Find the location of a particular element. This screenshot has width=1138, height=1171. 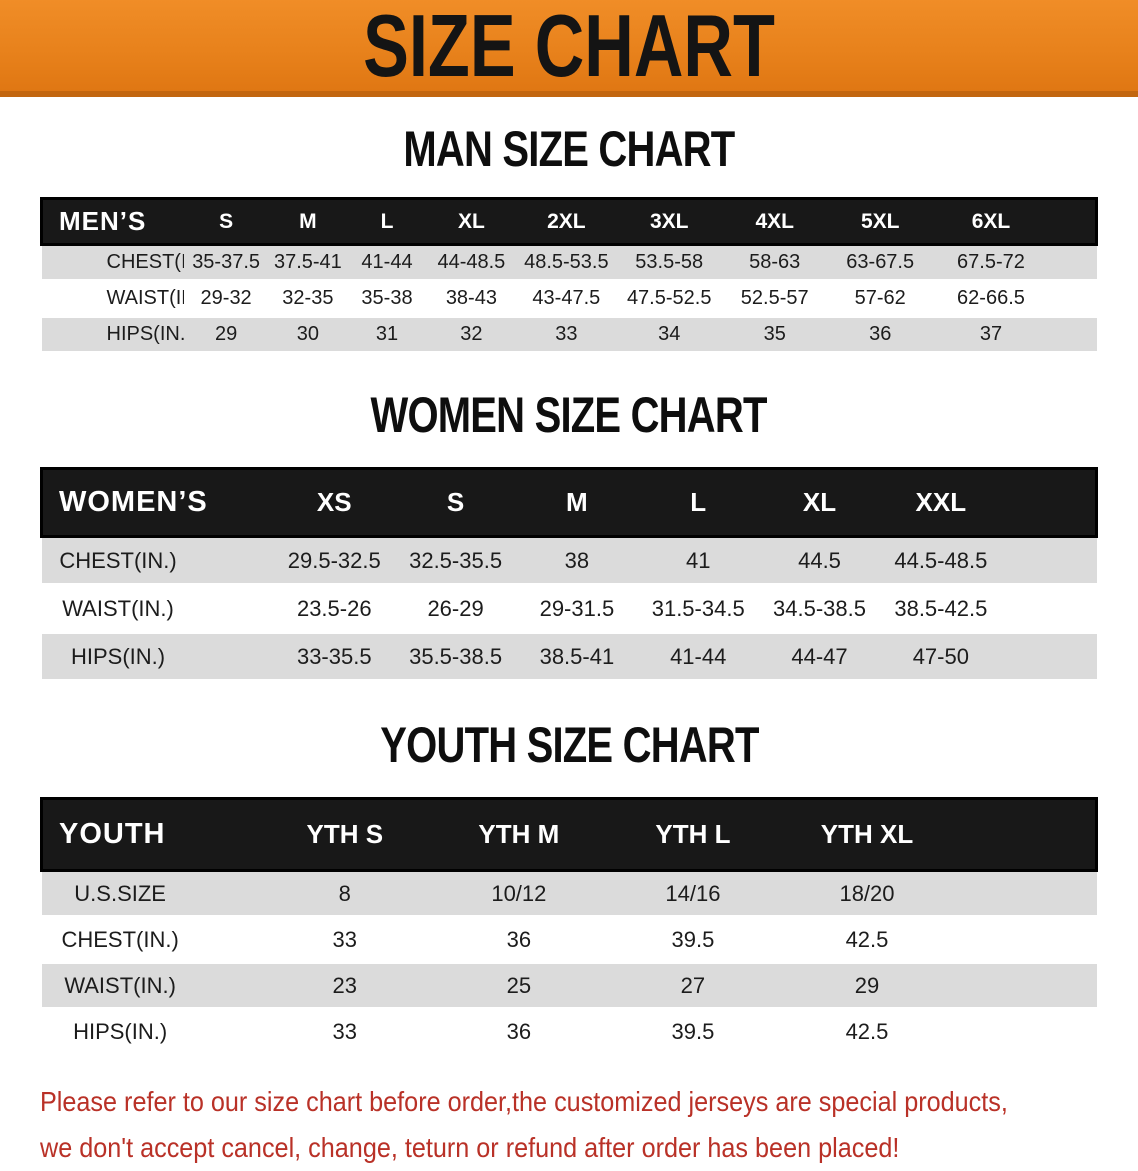

measure-cell: 38 is located at coordinates (577, 560).